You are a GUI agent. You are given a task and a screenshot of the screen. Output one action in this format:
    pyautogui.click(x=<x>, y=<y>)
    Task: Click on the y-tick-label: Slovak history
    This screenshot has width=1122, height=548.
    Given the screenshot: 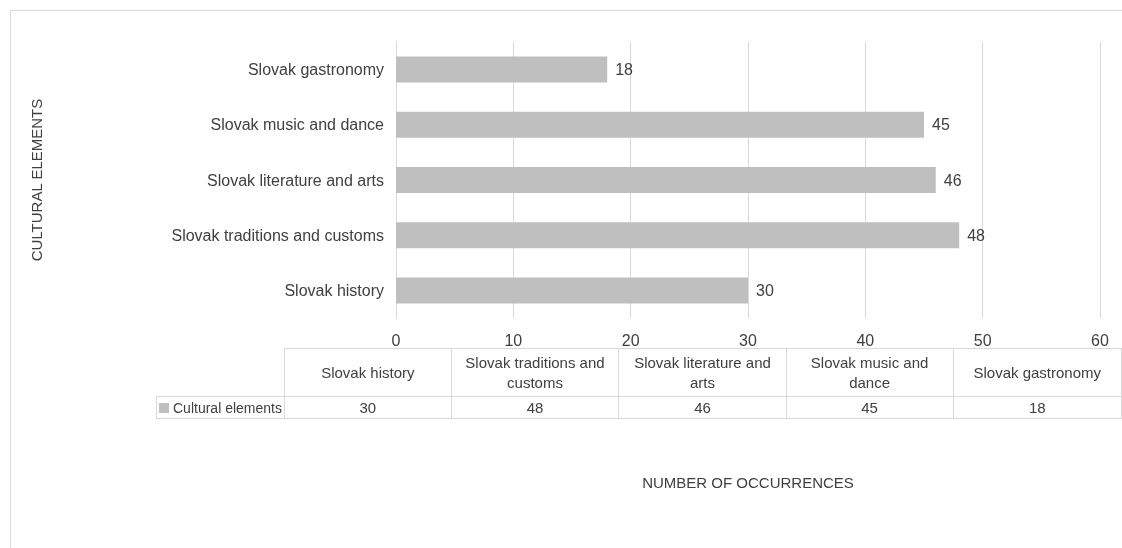 What is the action you would take?
    pyautogui.click(x=334, y=290)
    